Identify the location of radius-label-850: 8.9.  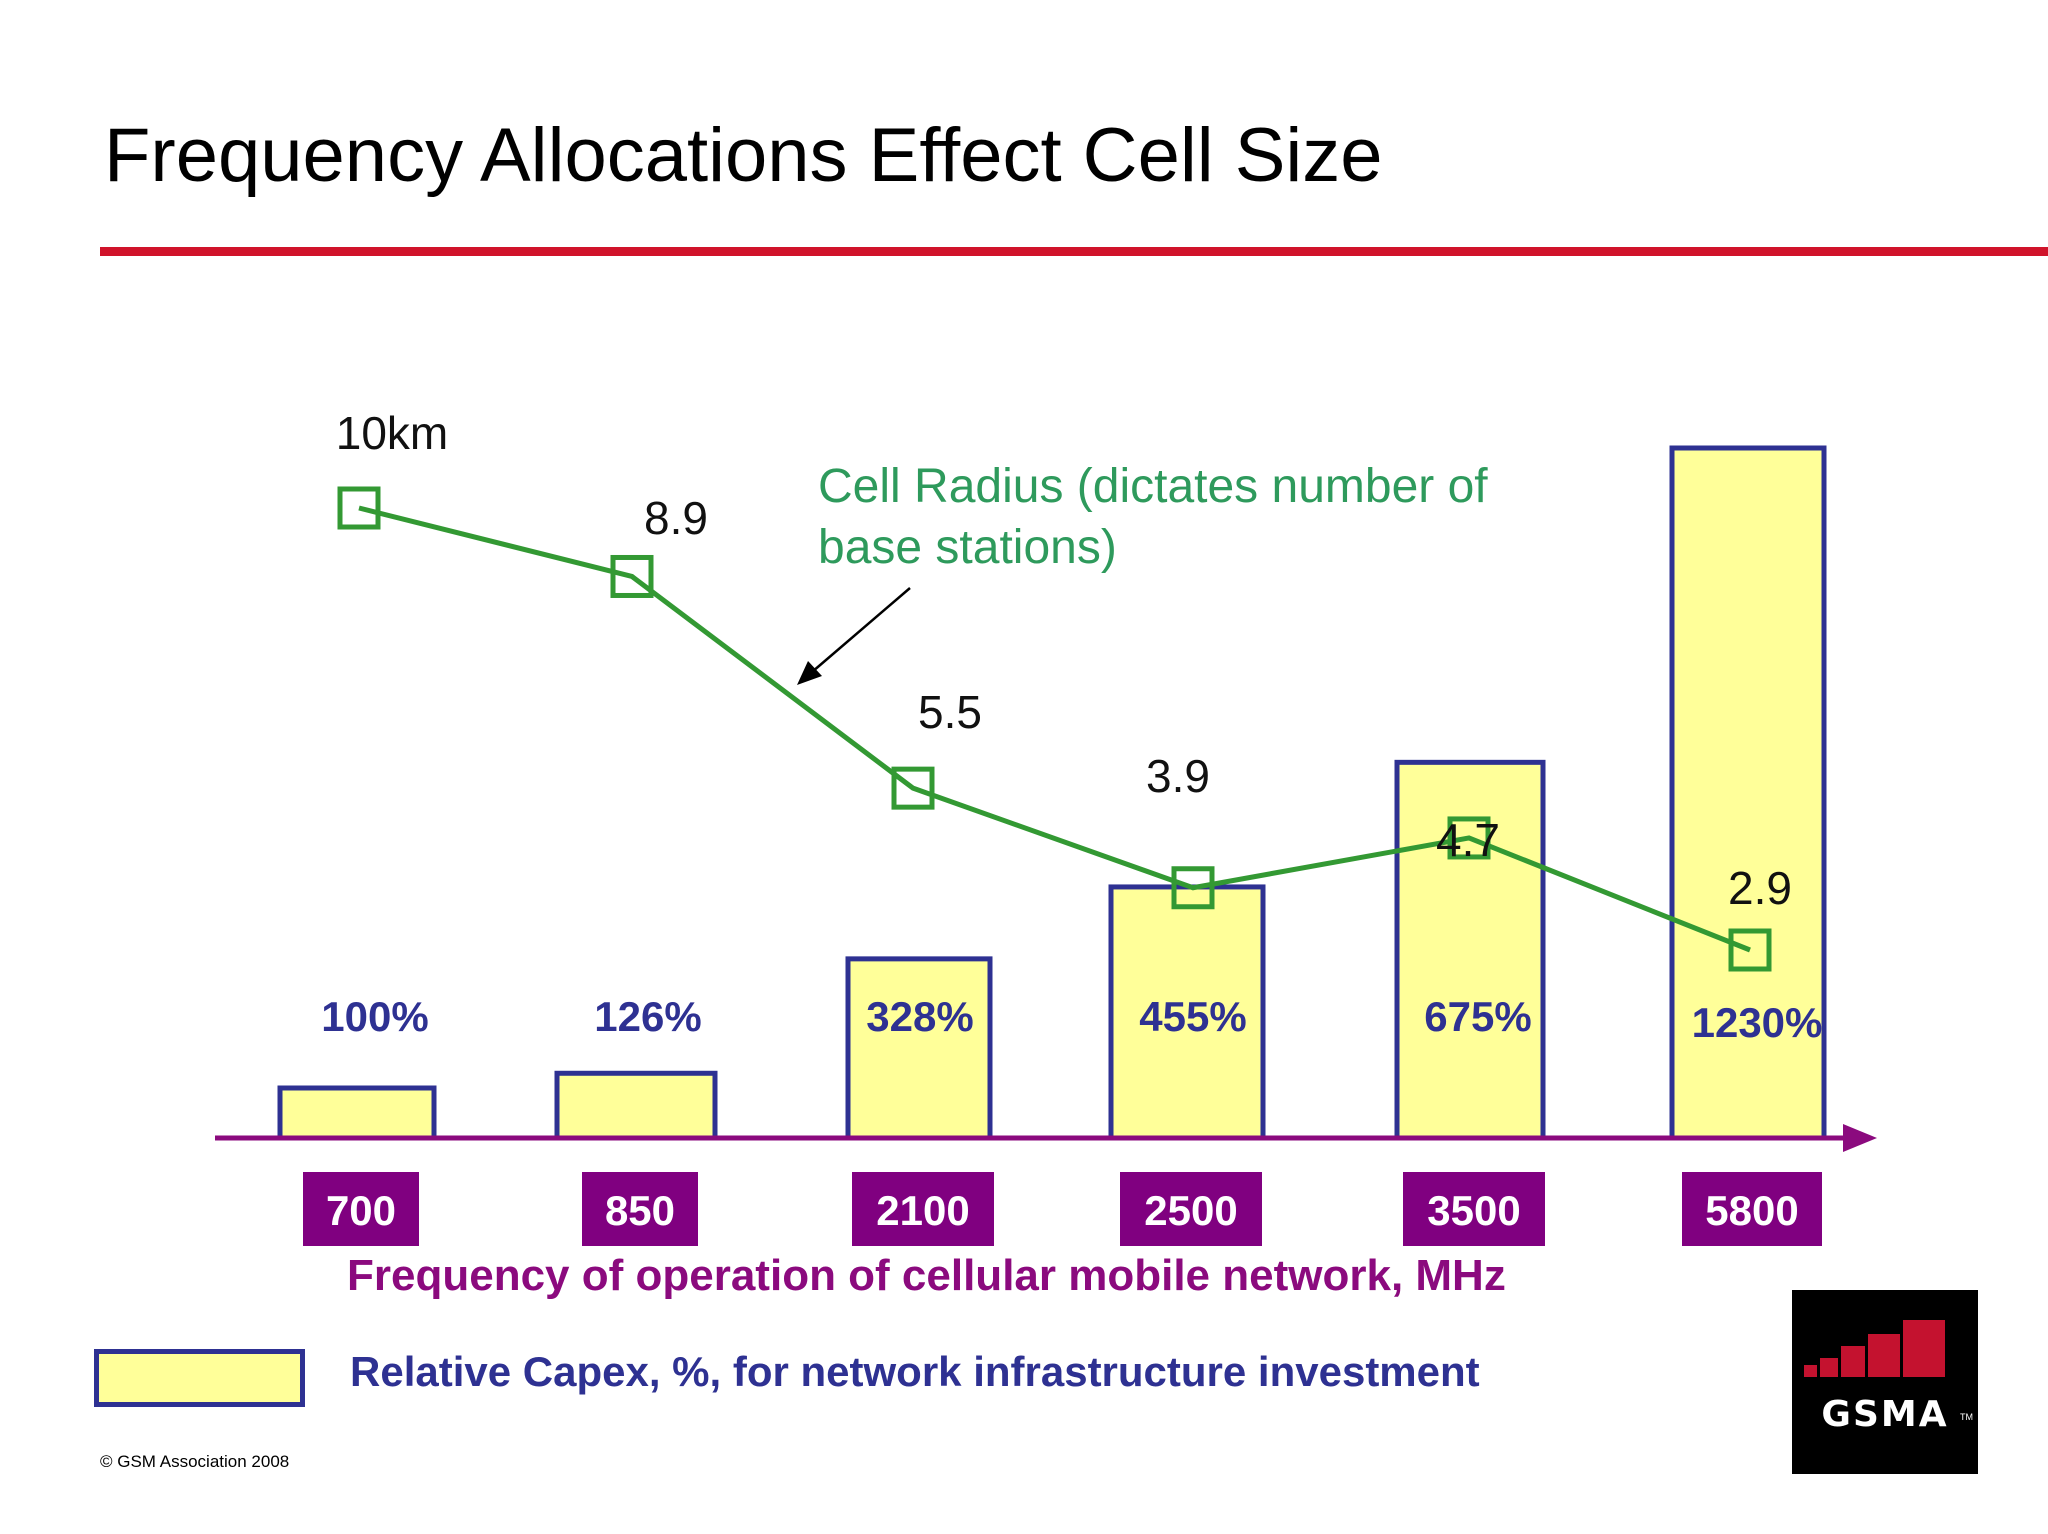
(676, 518).